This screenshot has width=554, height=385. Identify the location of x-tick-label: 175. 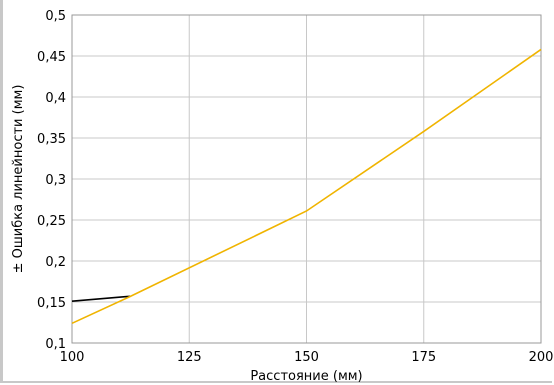
(423, 357).